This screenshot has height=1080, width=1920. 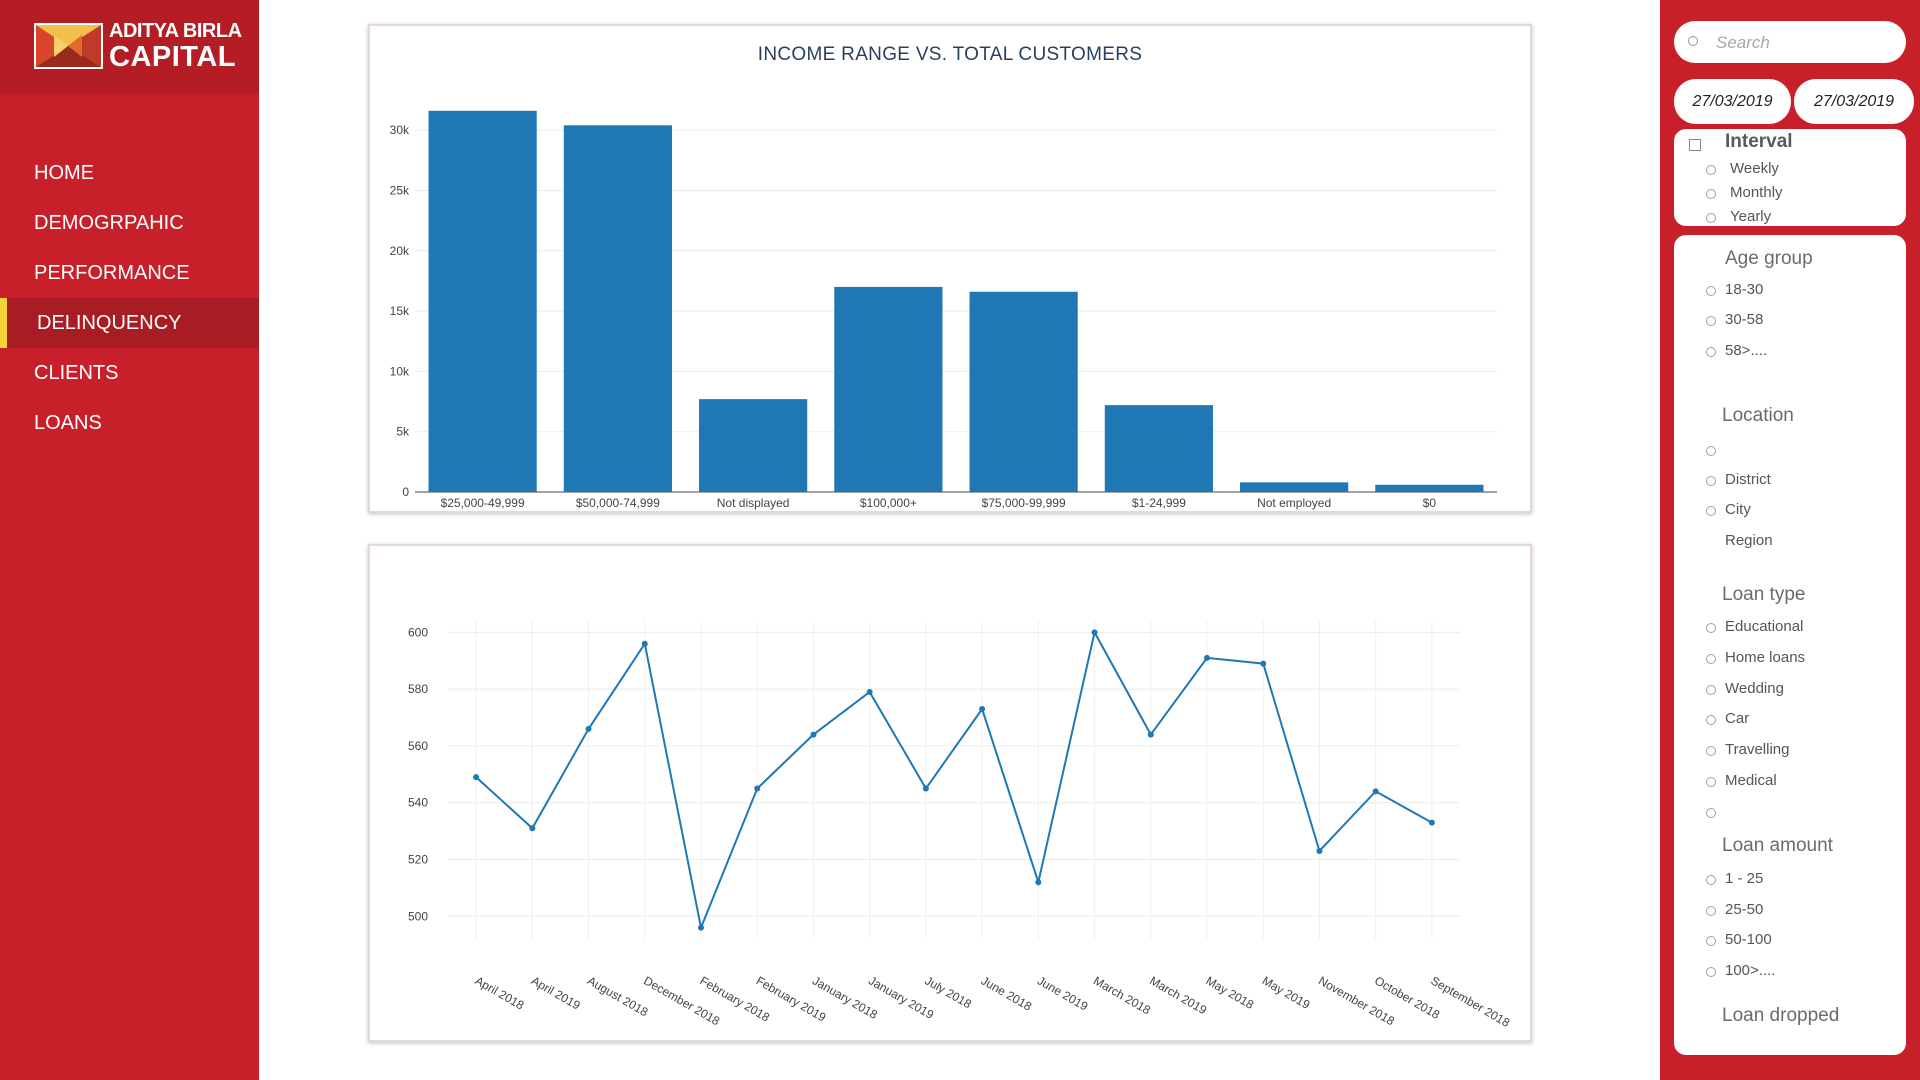 I want to click on y-tick-label: 15k, so click(x=400, y=311).